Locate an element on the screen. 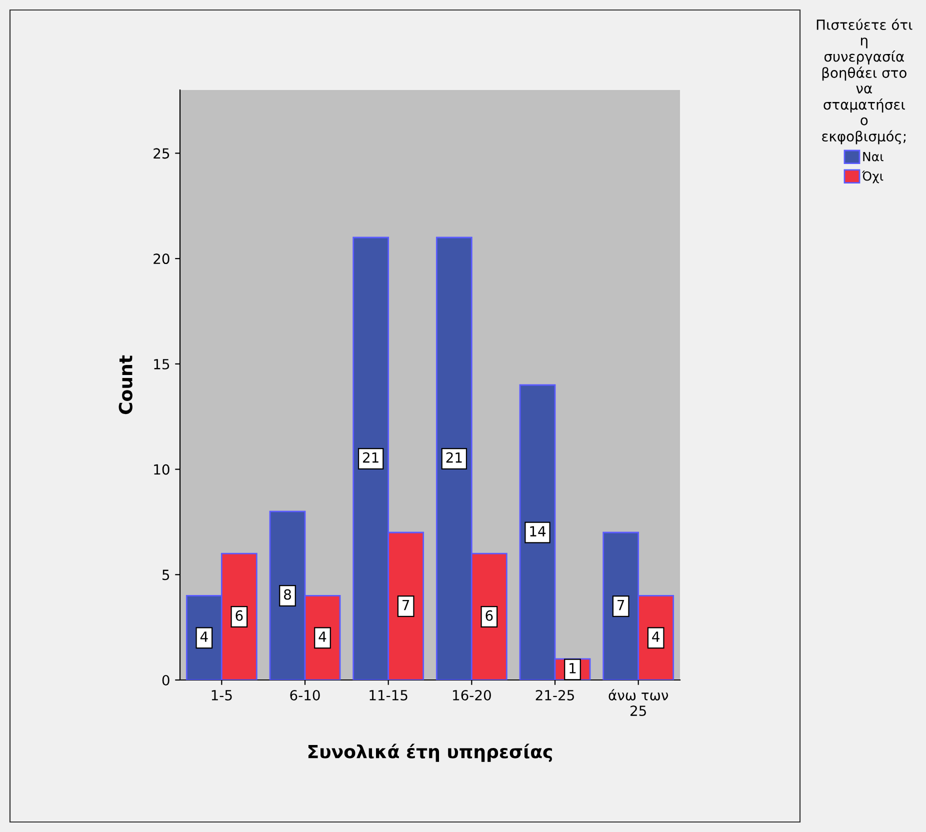 Image resolution: width=926 pixels, height=832 pixels. legend-label: Ναι is located at coordinates (873, 157).